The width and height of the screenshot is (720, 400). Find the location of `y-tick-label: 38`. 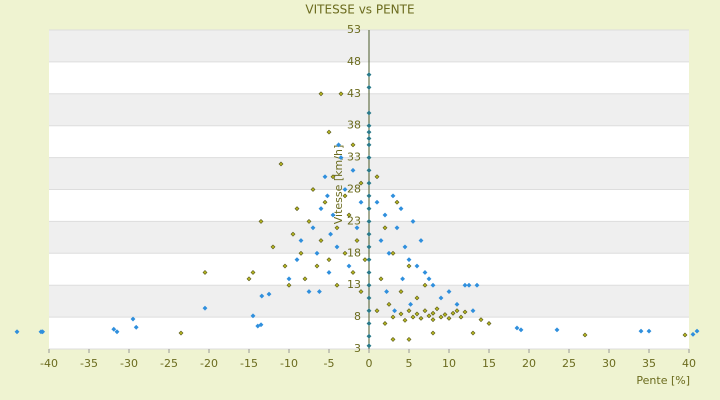

y-tick-label: 38 is located at coordinates (354, 125).